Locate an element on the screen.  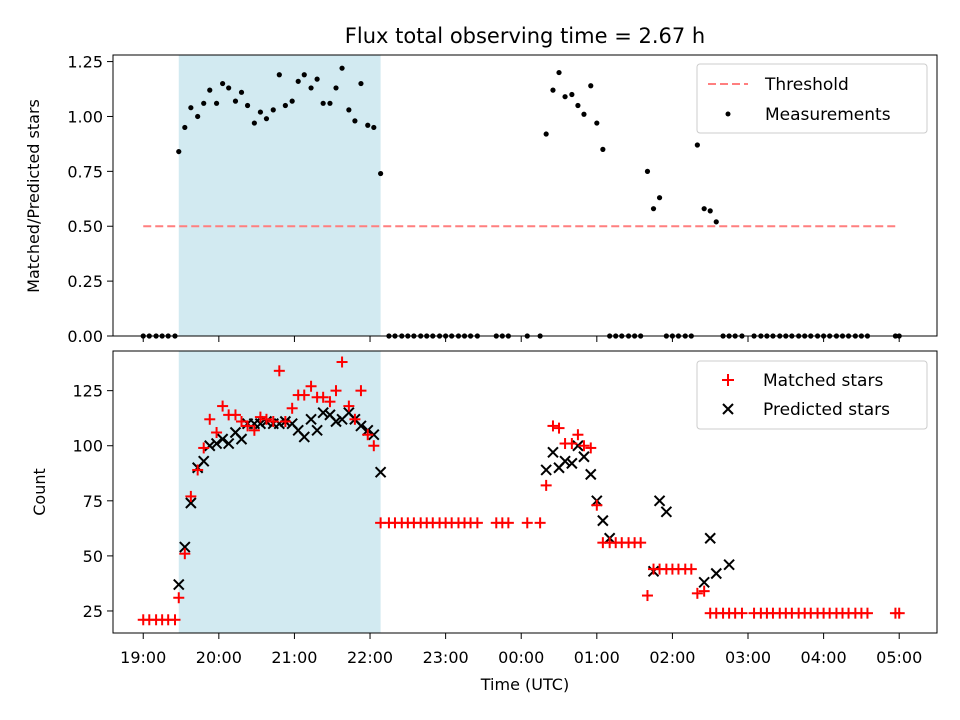
top-legend: Threshold Measurements is located at coordinates (812, 98).